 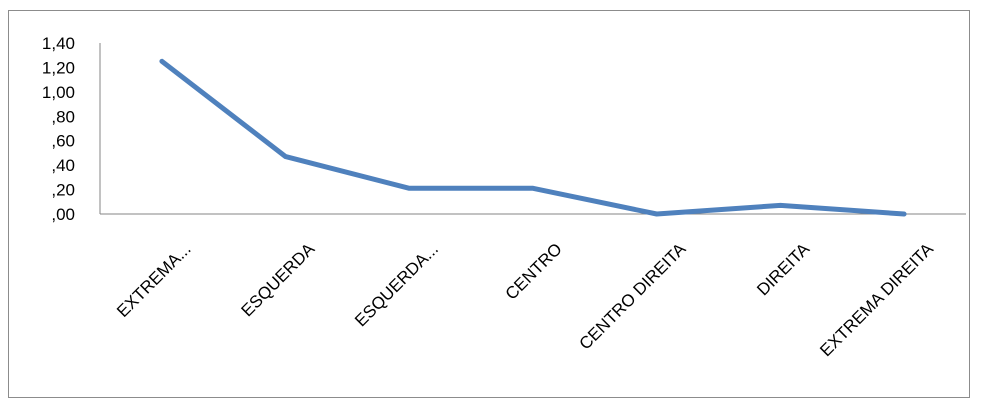 What do you see at coordinates (63, 190) in the screenshot?
I see `y-tick-label: ,20` at bounding box center [63, 190].